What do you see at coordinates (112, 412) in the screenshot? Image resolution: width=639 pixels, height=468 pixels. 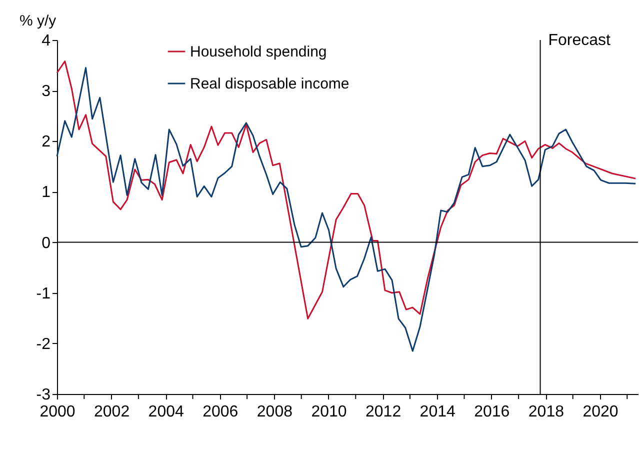 I see `x-tick-label: 2002` at bounding box center [112, 412].